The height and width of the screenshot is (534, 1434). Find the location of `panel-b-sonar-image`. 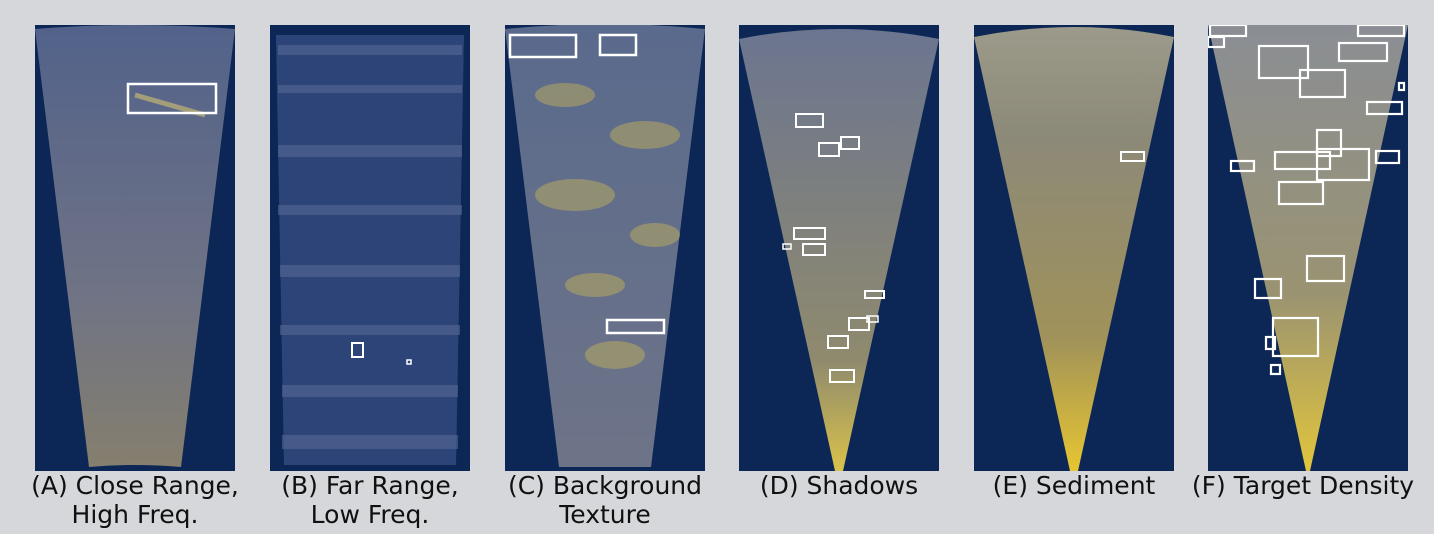

panel-b-sonar-image is located at coordinates (370, 248).